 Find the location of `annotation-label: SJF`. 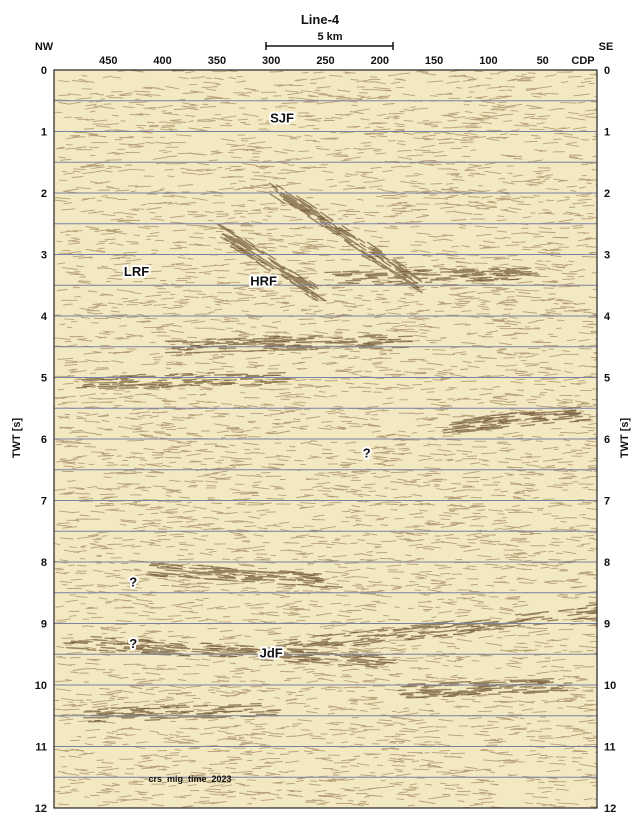

annotation-label: SJF is located at coordinates (282, 117).